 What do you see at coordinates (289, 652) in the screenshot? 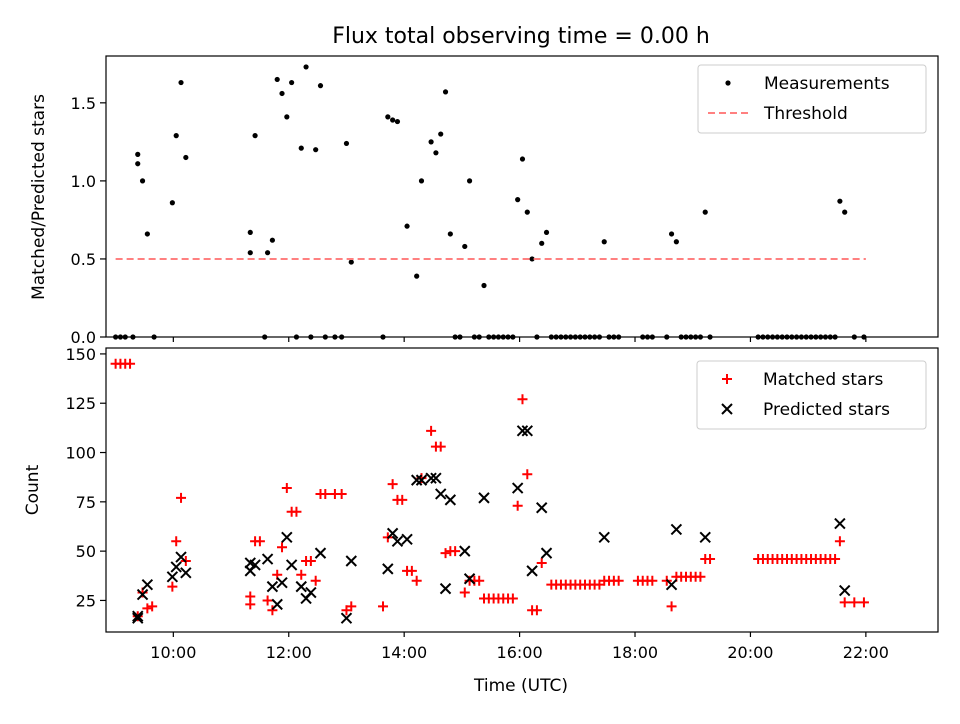
I see `x-tick-label: 12:00` at bounding box center [289, 652].